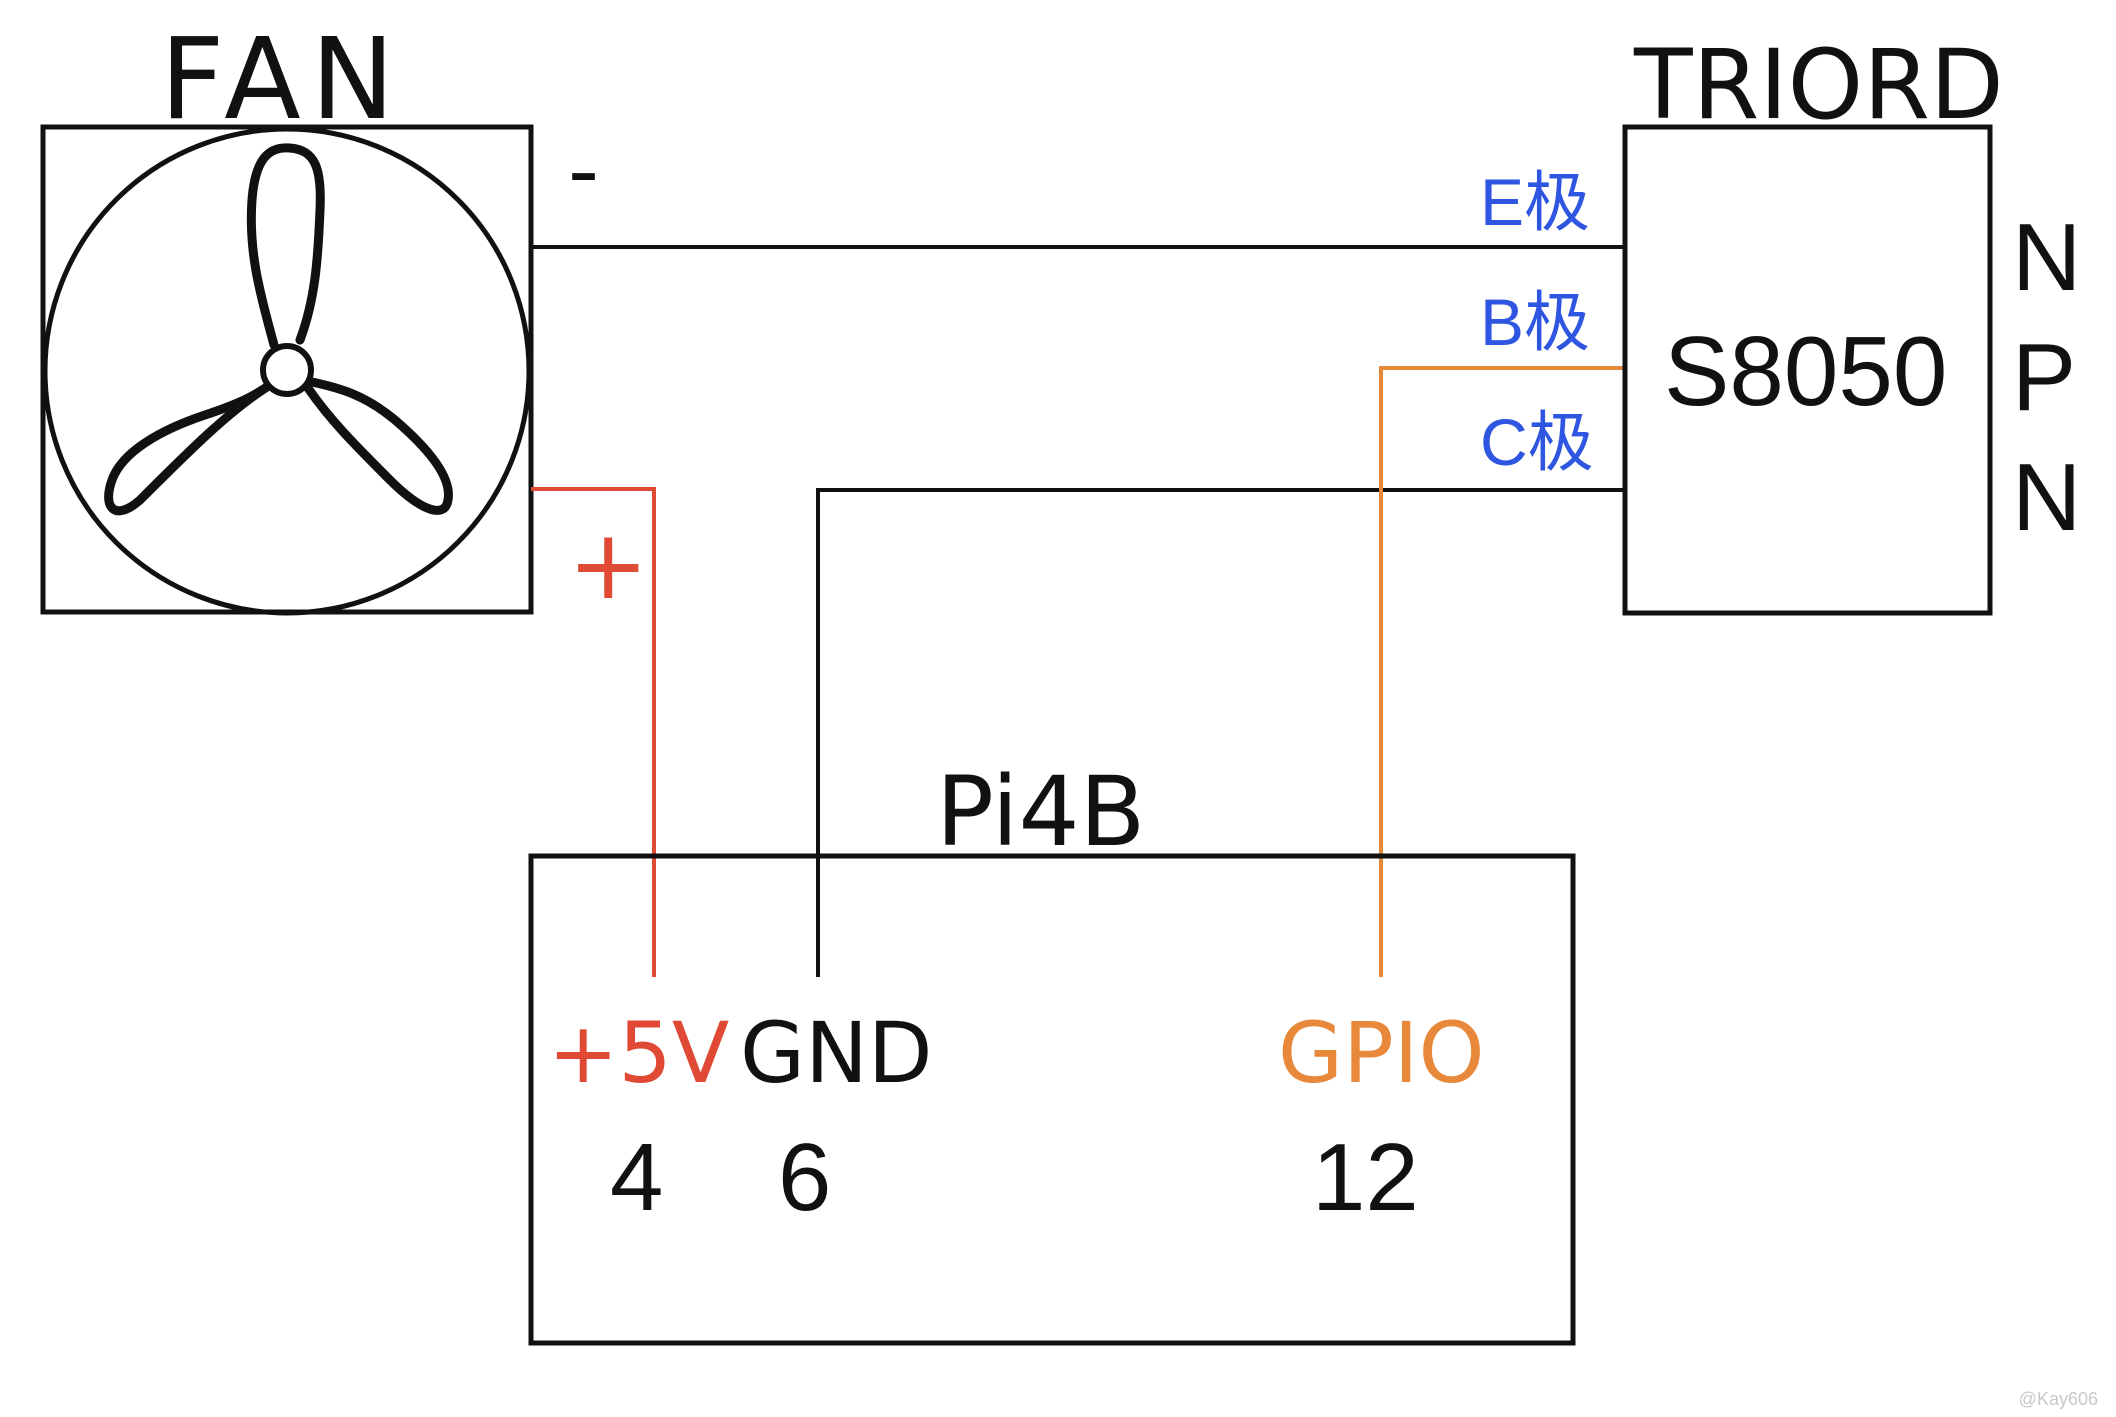 The width and height of the screenshot is (2116, 1417). I want to click on pi-title: Pi4B, so click(1040, 812).